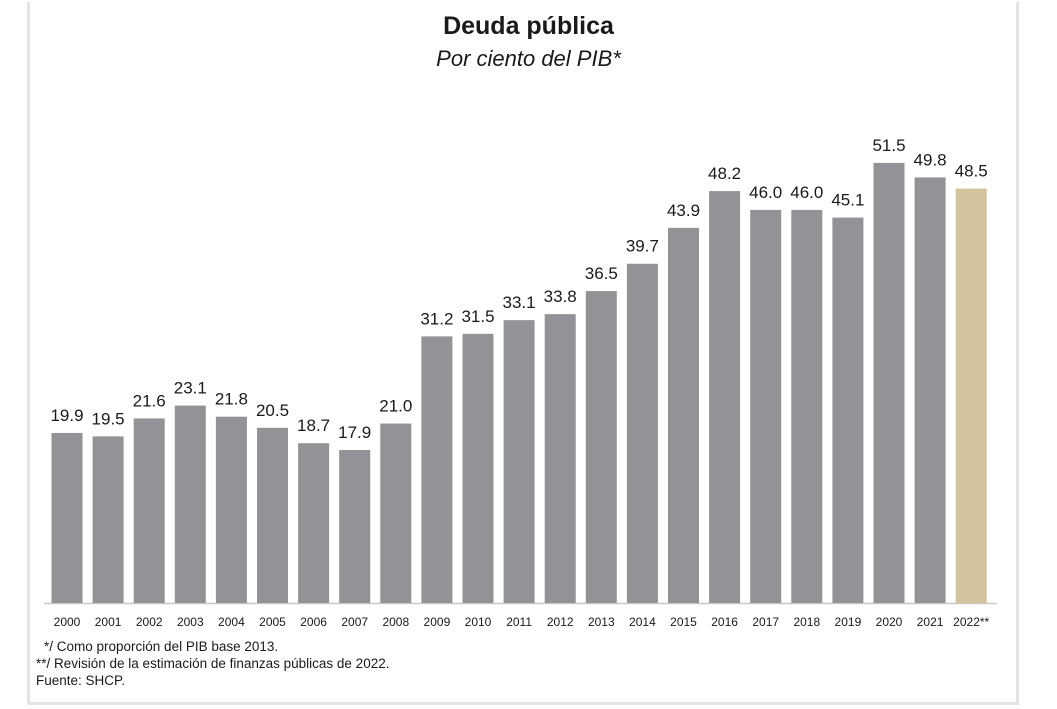 The image size is (1057, 709). I want to click on x-tick-label: 2010, so click(478, 622).